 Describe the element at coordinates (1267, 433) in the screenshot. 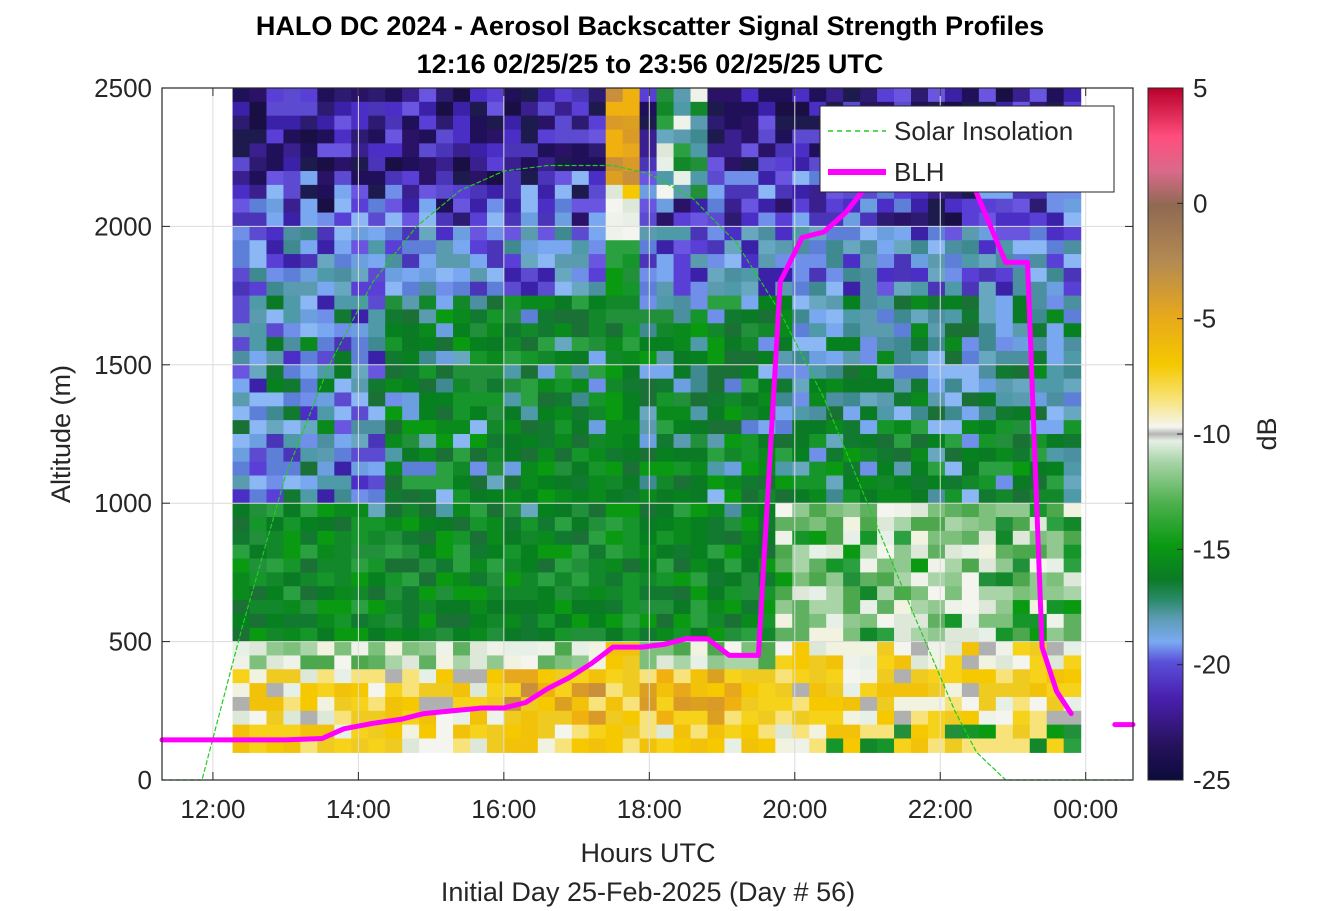

I see `colorbar-label: dB` at that location.